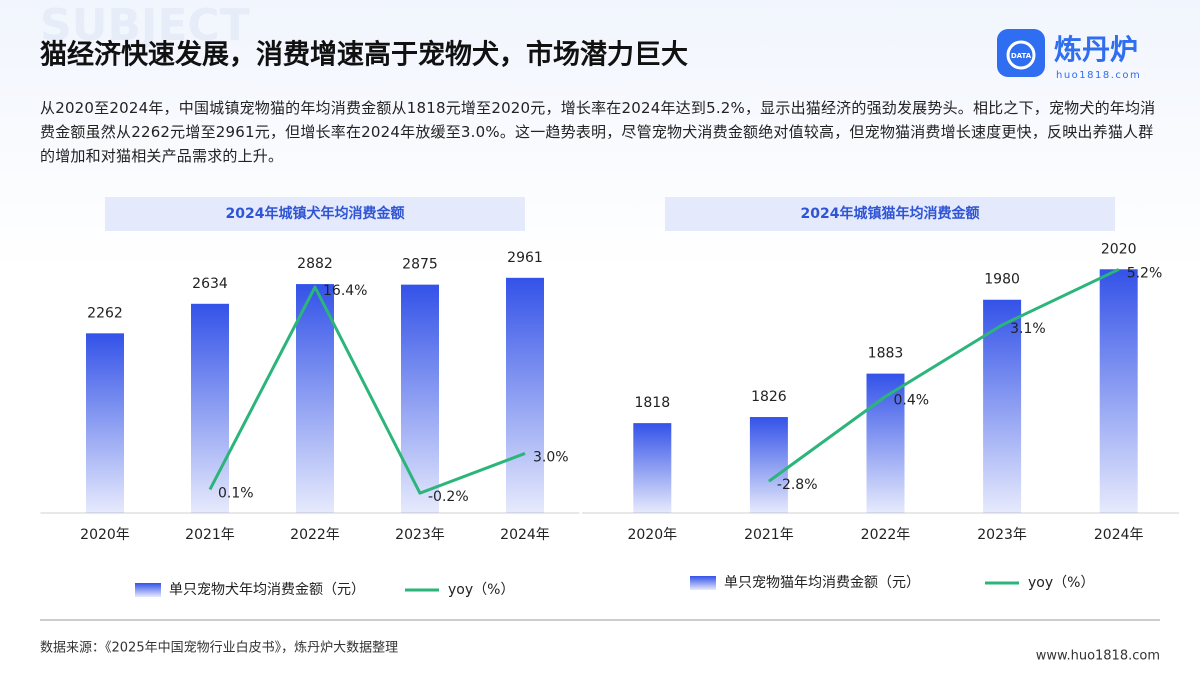 Image resolution: width=1200 pixels, height=675 pixels. I want to click on slide-title: 猫经济快速发展，消费增速高于宠物犬，市场潜力巨大, so click(364, 55).